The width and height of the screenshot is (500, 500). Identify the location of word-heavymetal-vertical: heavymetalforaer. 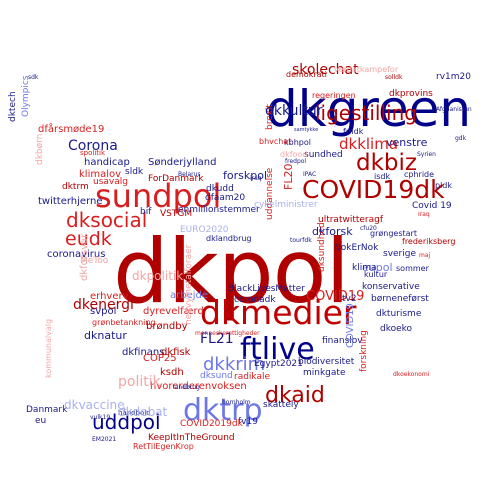
(189, 284).